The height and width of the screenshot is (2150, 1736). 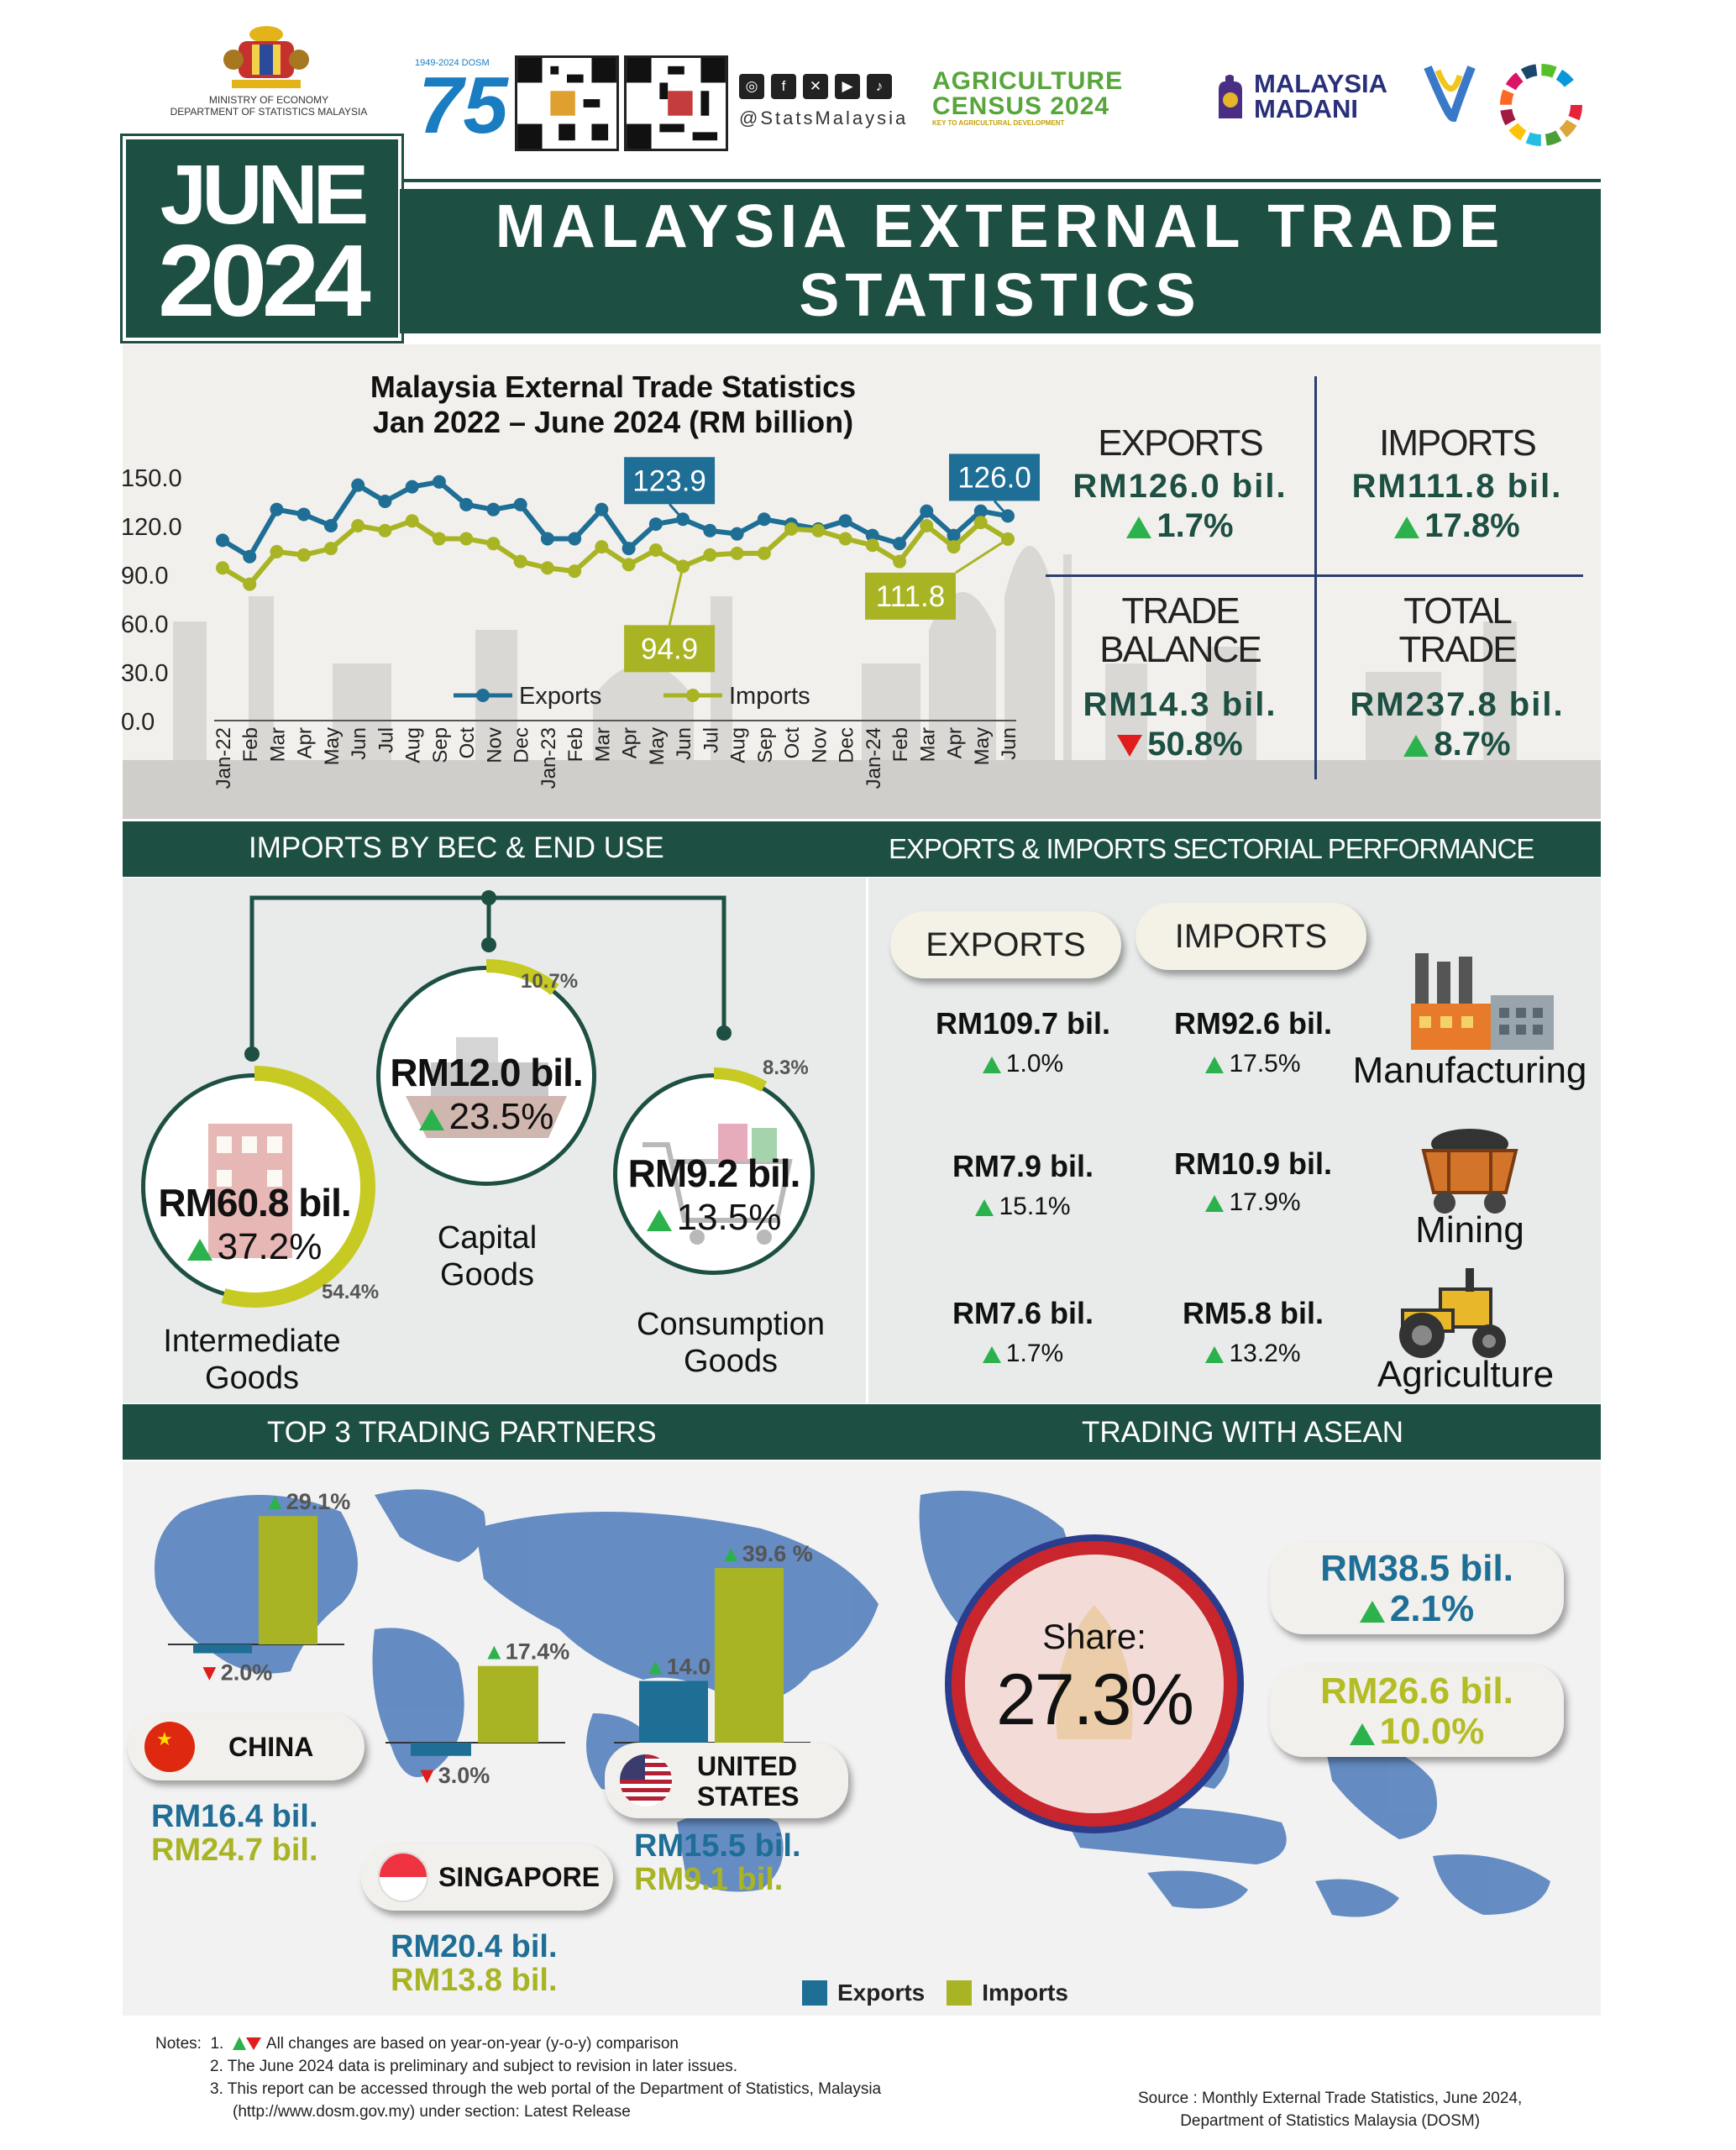 I want to click on qr-code-2-icon, so click(x=676, y=103).